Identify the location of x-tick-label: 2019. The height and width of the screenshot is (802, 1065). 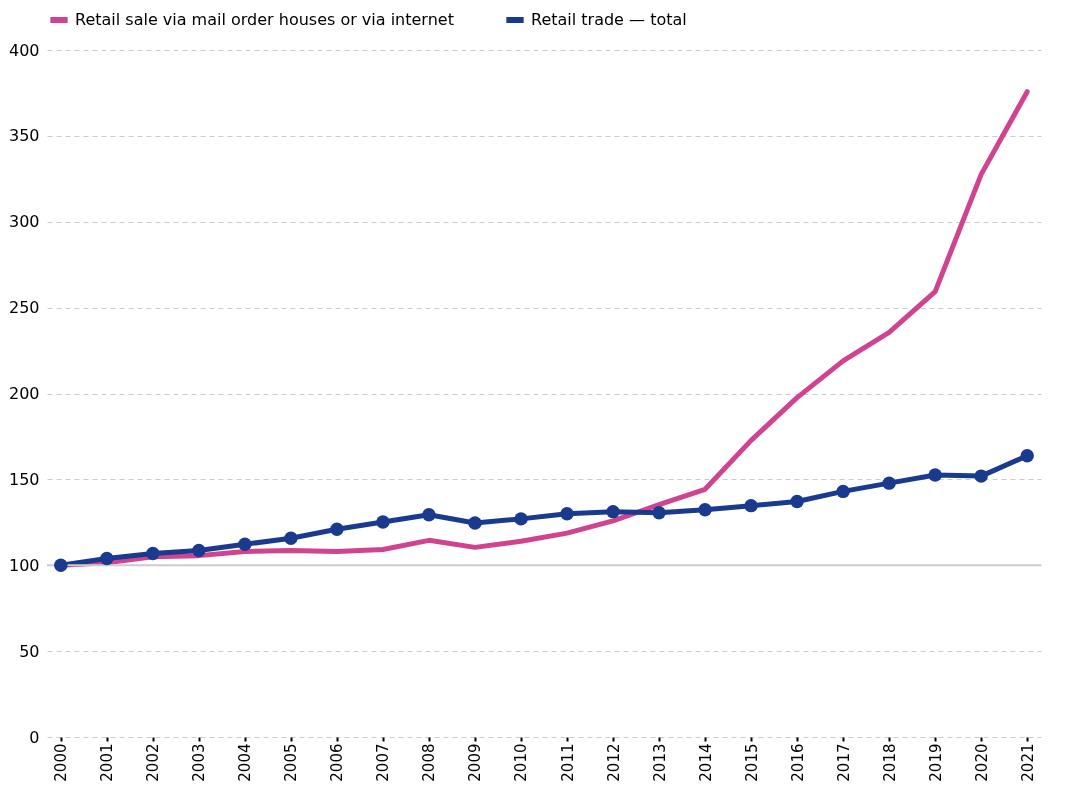
(935, 762).